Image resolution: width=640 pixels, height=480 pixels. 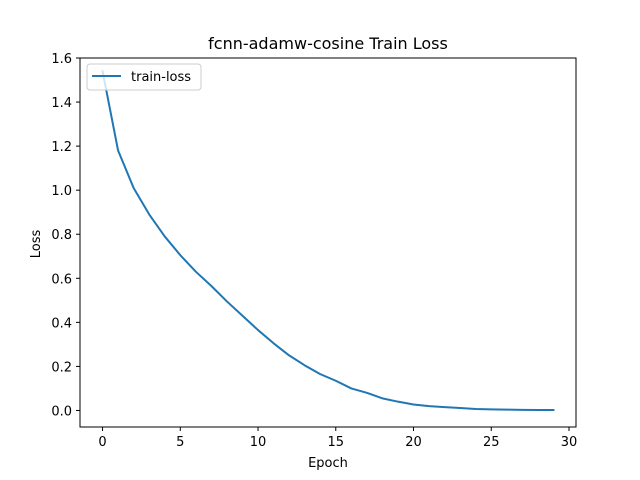 What do you see at coordinates (258, 442) in the screenshot?
I see `x-tick-label: 10` at bounding box center [258, 442].